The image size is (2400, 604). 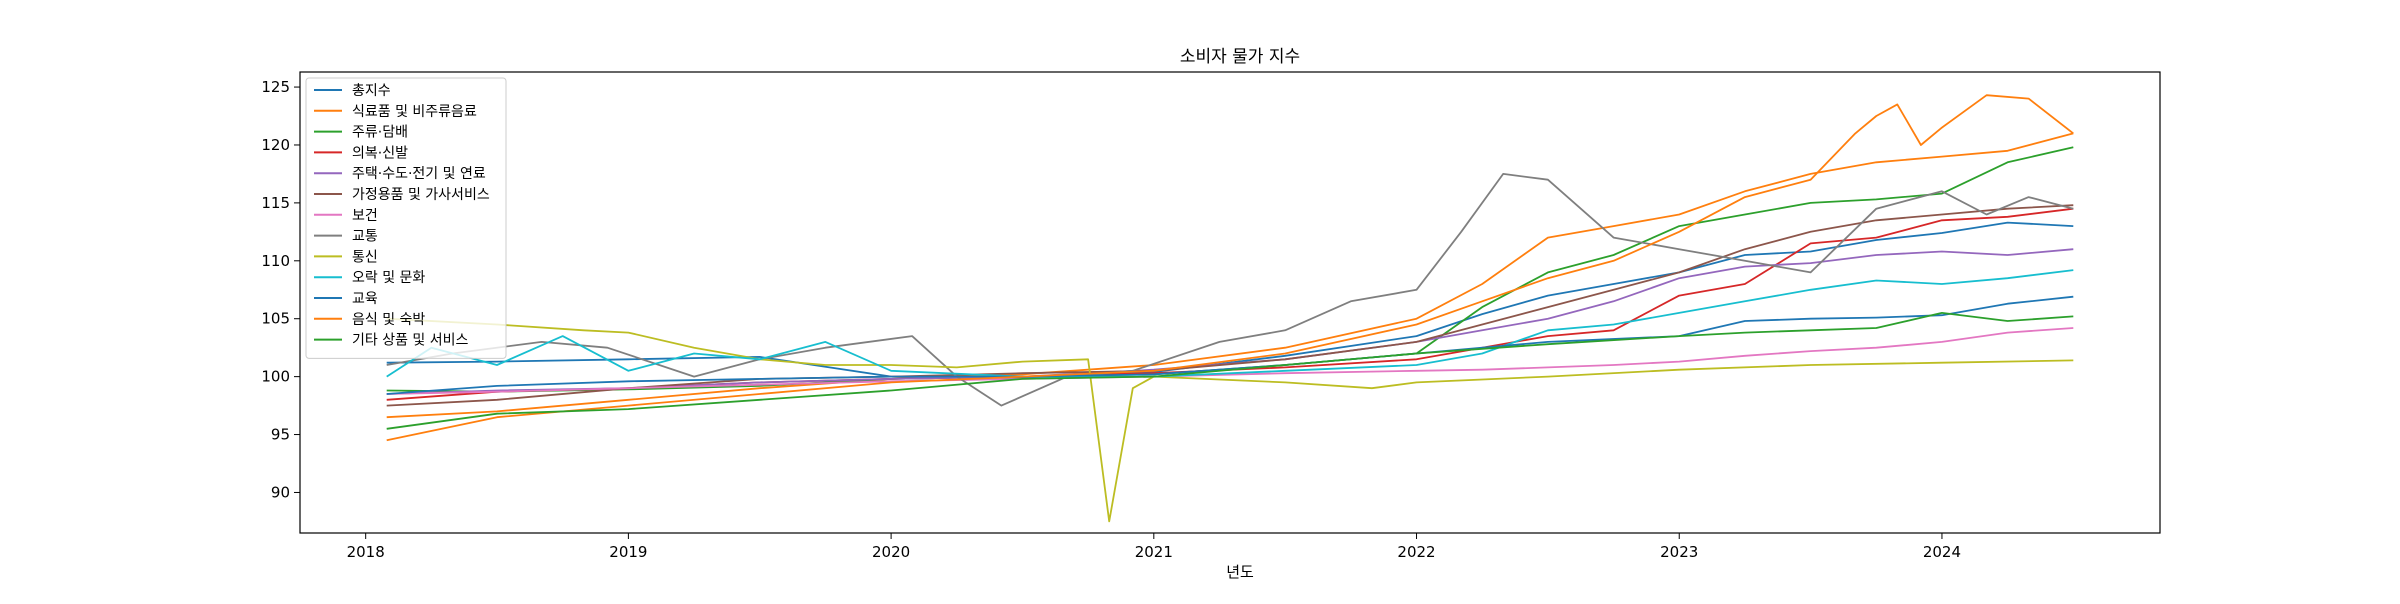 I want to click on x-tick-label-5: 2023, so click(x=1679, y=552).